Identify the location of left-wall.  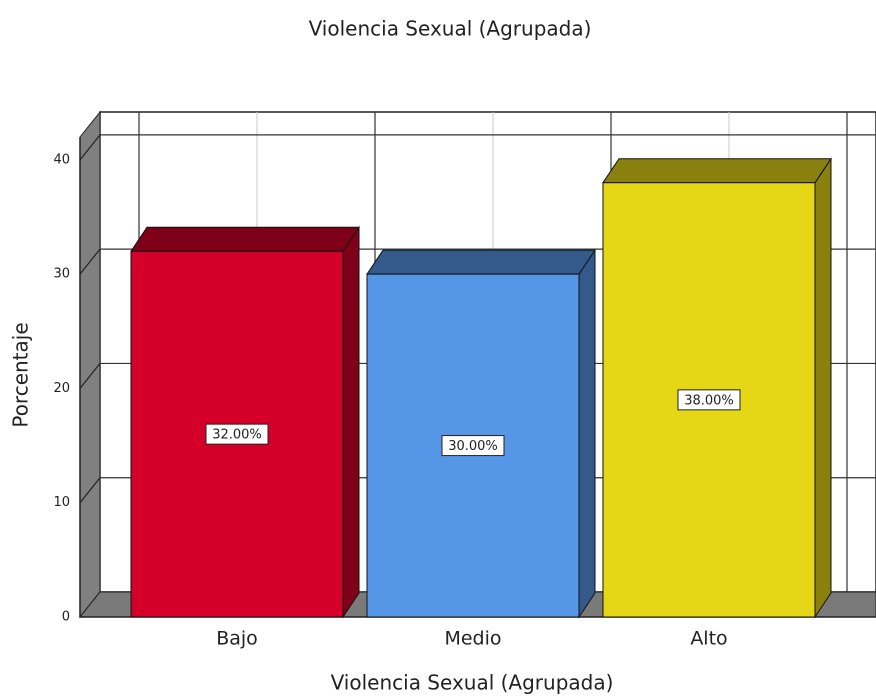
(90, 364).